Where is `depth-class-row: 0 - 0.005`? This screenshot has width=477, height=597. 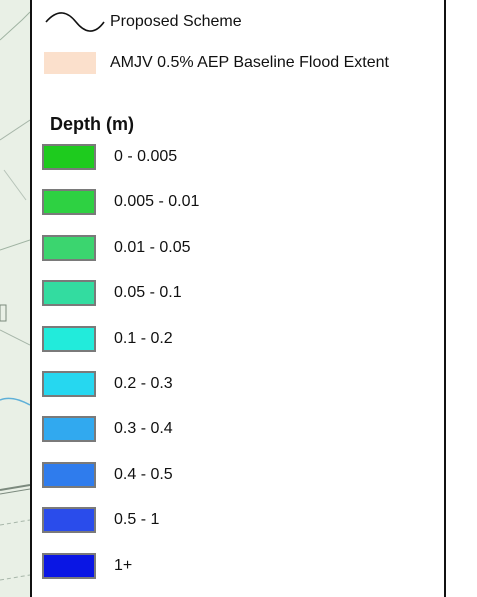
depth-class-row: 0 - 0.005 is located at coordinates (109, 157).